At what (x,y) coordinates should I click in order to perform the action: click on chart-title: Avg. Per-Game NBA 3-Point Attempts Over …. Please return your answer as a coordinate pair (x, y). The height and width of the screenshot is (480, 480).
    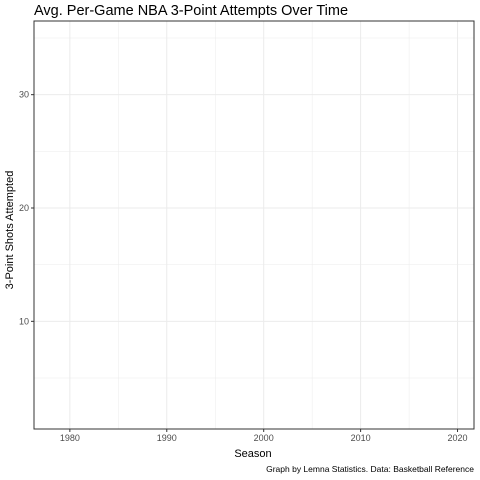
    Looking at the image, I should click on (191, 11).